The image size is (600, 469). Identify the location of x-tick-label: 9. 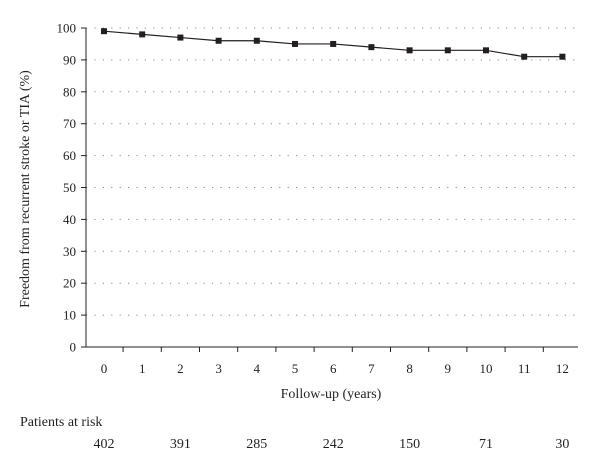
(448, 368).